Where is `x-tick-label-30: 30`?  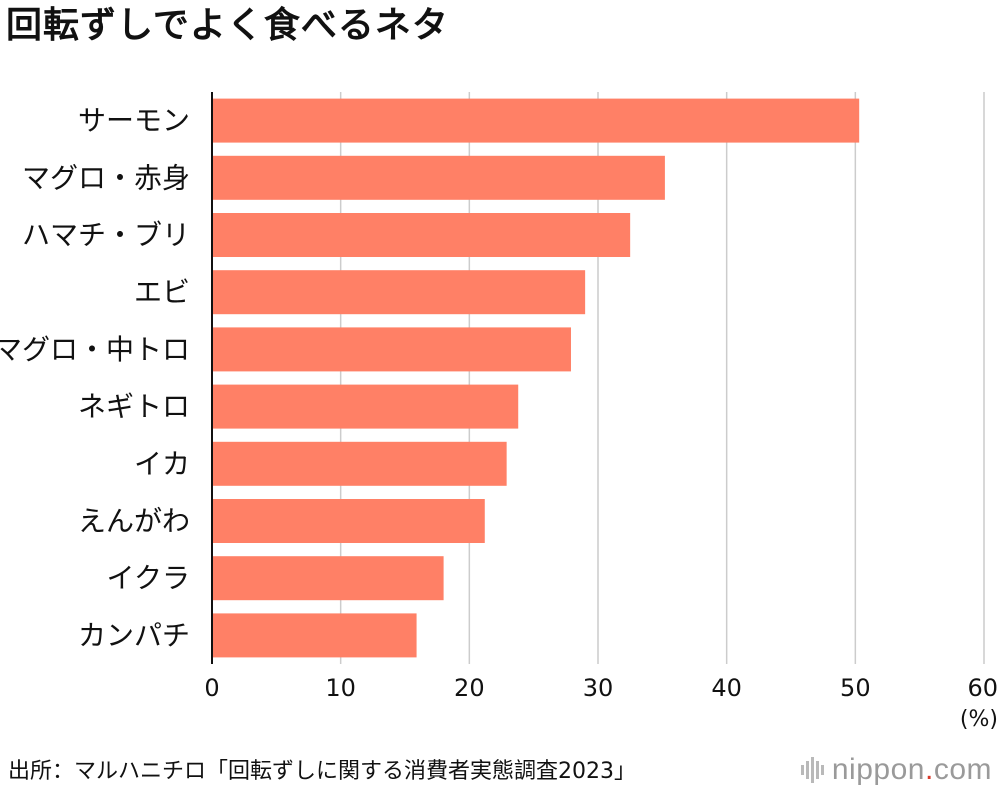 x-tick-label-30: 30 is located at coordinates (598, 688).